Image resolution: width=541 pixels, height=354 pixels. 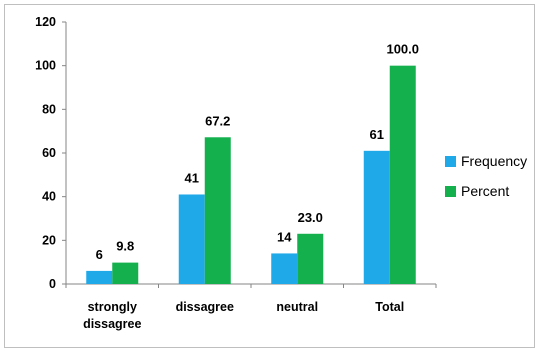 I want to click on legend-swatch-percent, so click(x=450, y=191).